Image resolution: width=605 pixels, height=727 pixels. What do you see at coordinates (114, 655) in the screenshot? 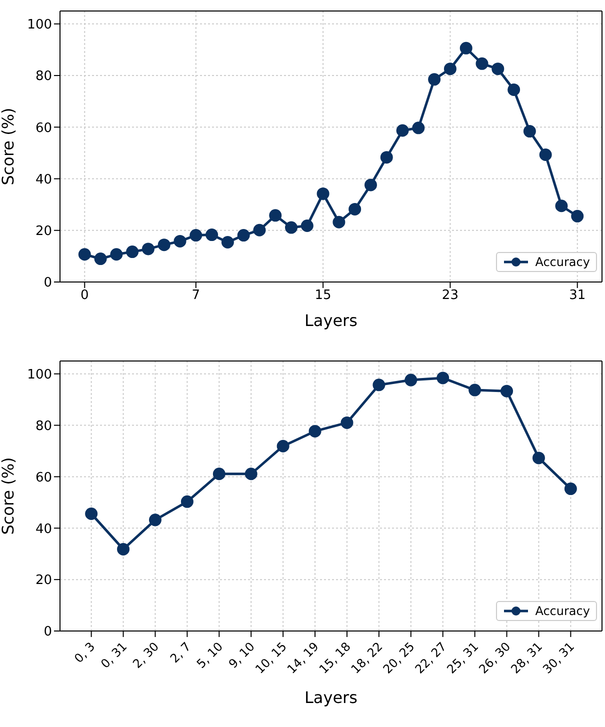
I see `x-tick-label: 0, 31` at bounding box center [114, 655].